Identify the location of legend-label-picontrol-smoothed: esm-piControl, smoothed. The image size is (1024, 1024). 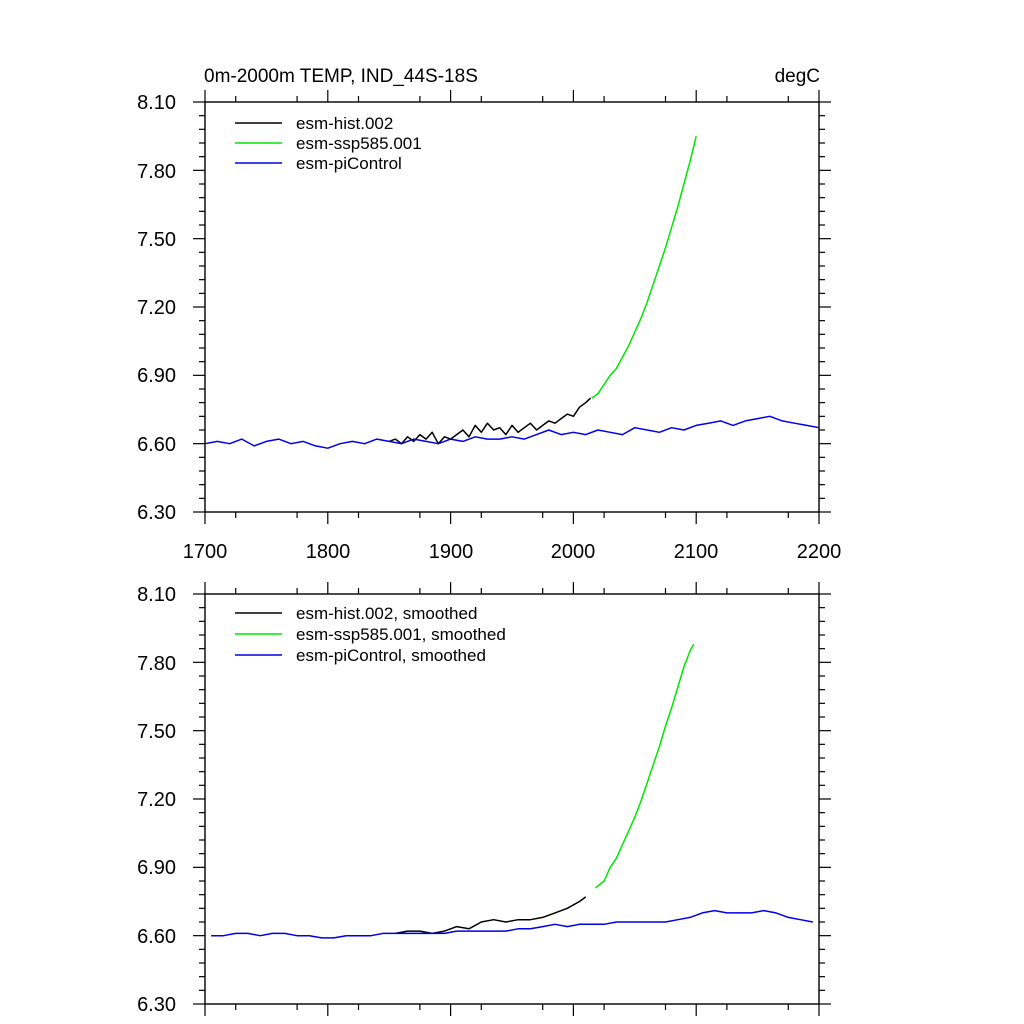
(391, 655).